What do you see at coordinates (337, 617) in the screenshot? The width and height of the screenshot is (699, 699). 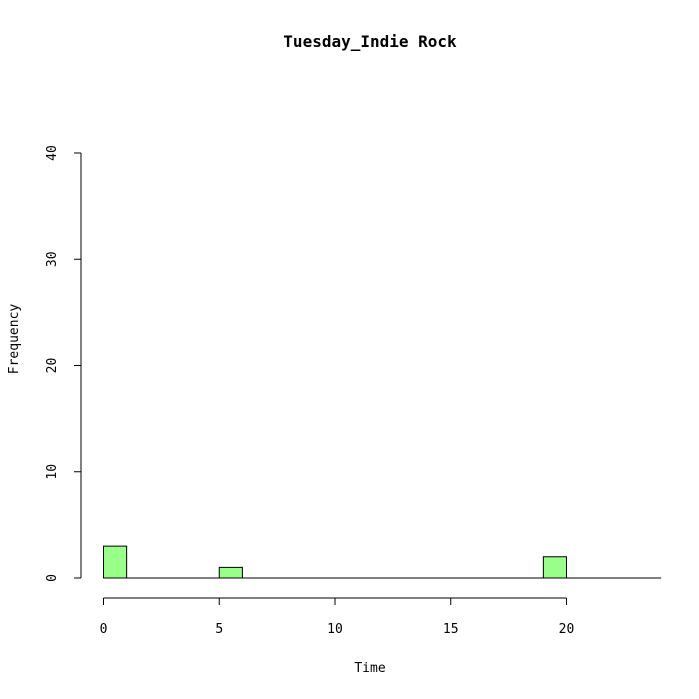 I see `x-axis-ticks: 0 5 10 15 20` at bounding box center [337, 617].